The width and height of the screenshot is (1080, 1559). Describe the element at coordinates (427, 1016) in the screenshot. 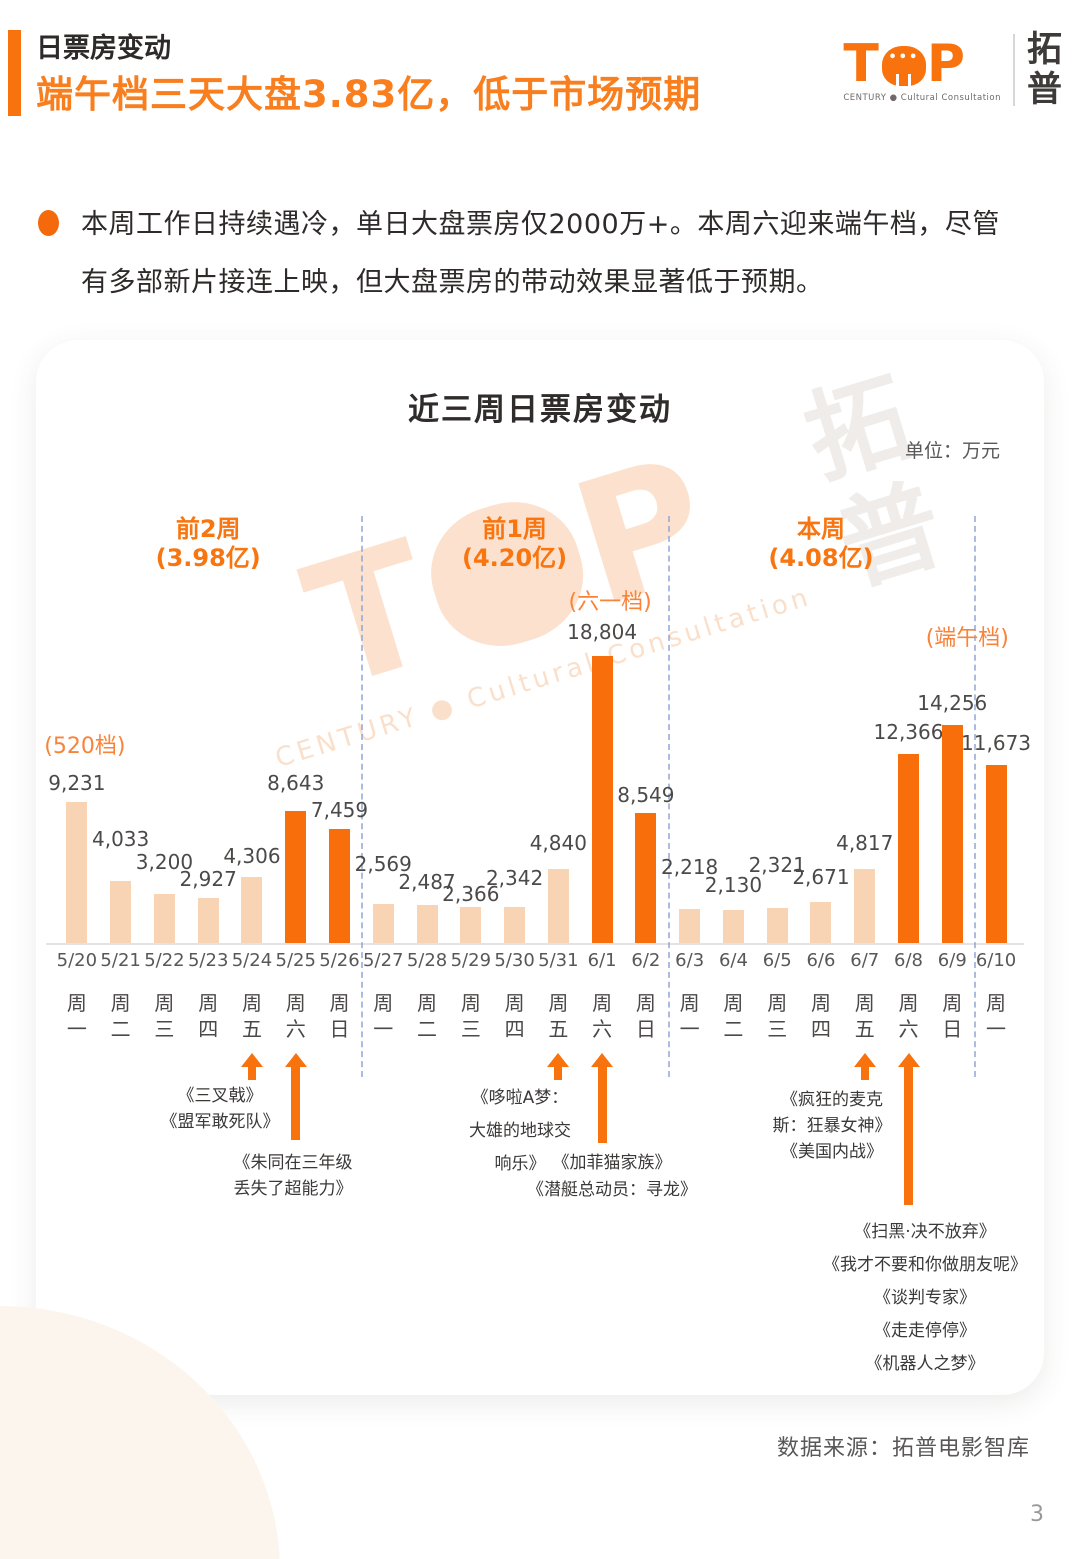

I see `weekday-label: 周二` at that location.